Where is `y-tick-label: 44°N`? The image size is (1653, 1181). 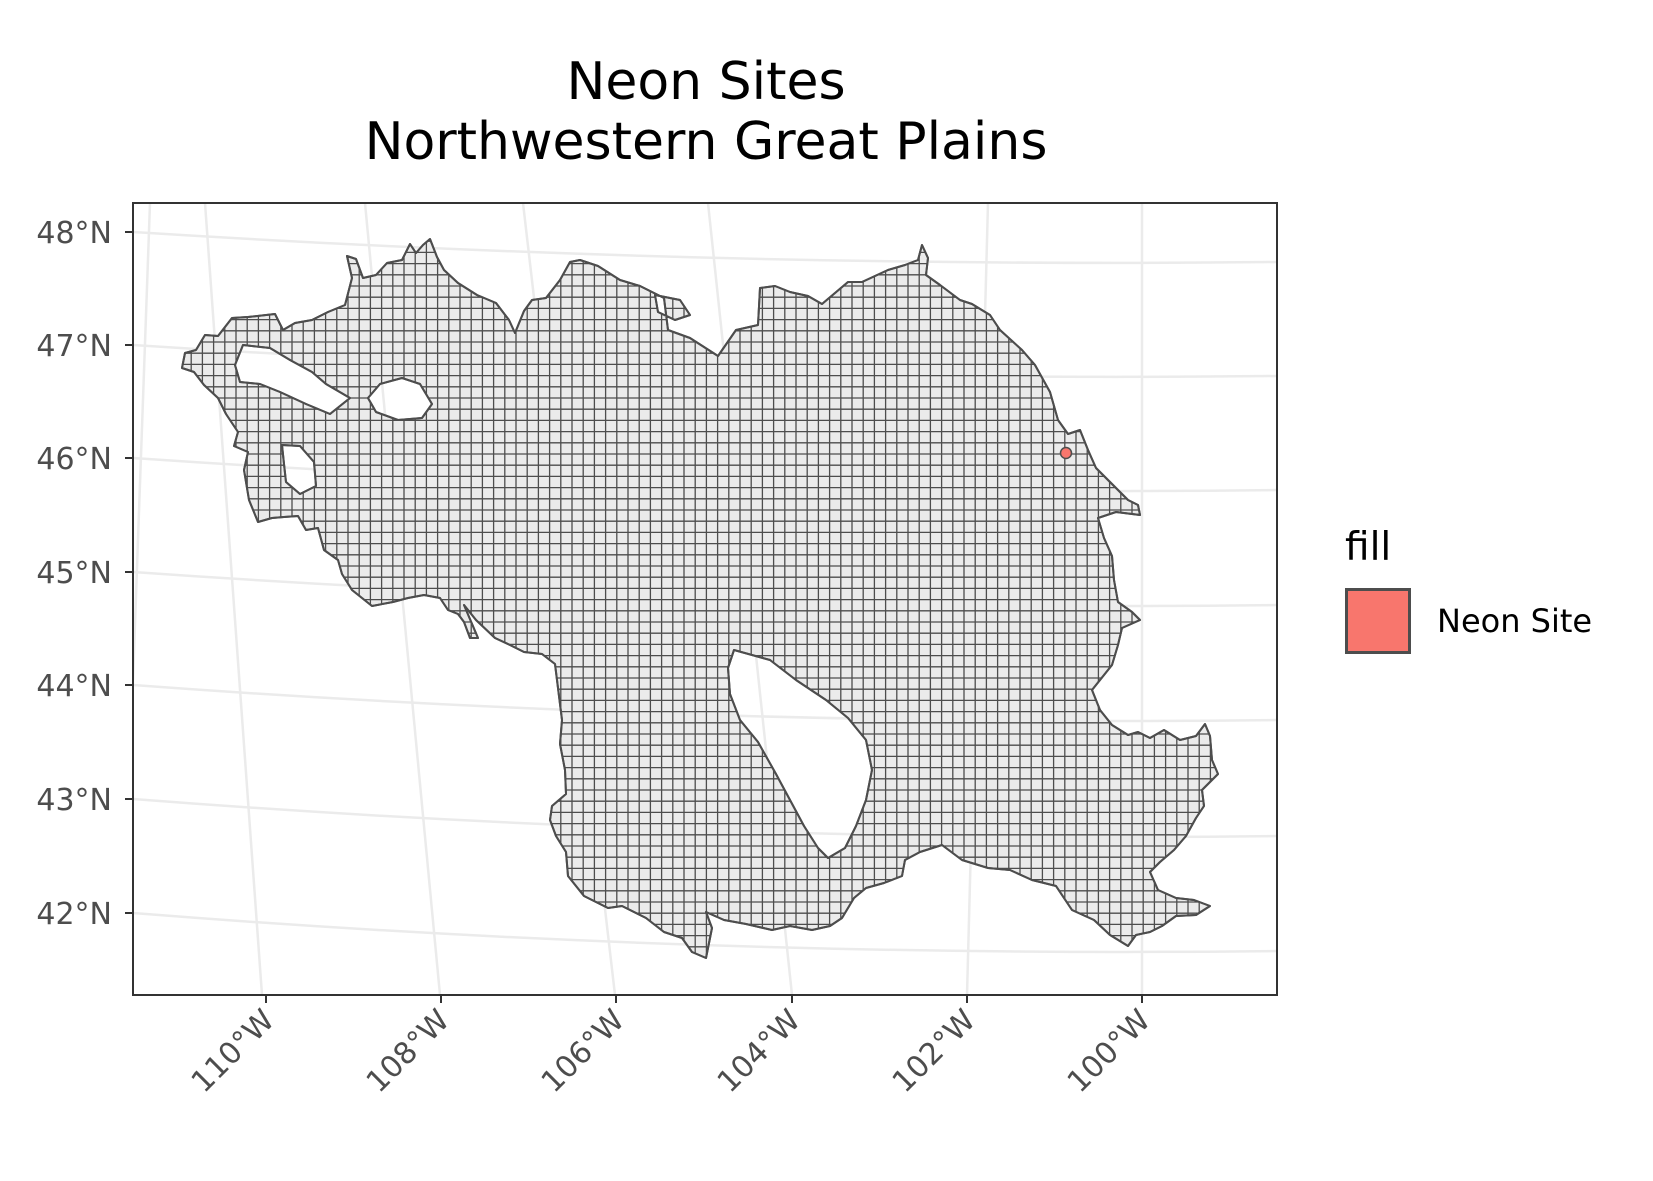
y-tick-label: 44°N is located at coordinates (74, 686).